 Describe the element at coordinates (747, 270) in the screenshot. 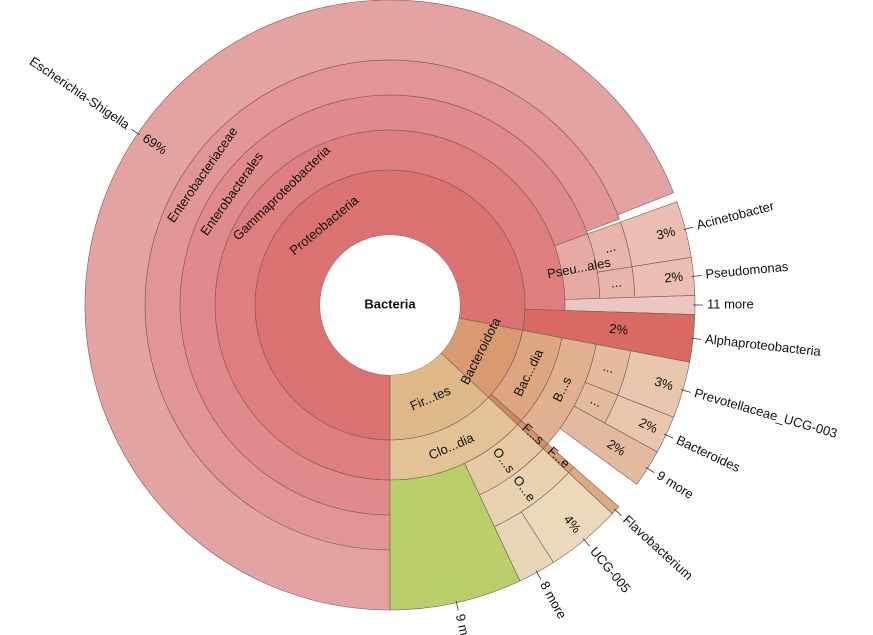

I see `leaf-label: Pseudomonas` at that location.